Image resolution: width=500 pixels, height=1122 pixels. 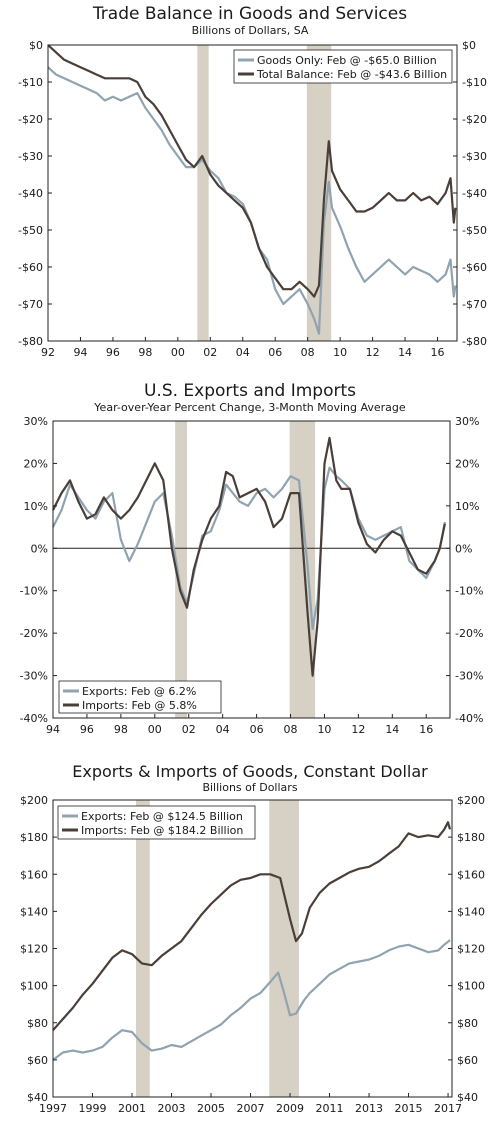 I want to click on x-tick-label: 2017, so click(x=448, y=1108).